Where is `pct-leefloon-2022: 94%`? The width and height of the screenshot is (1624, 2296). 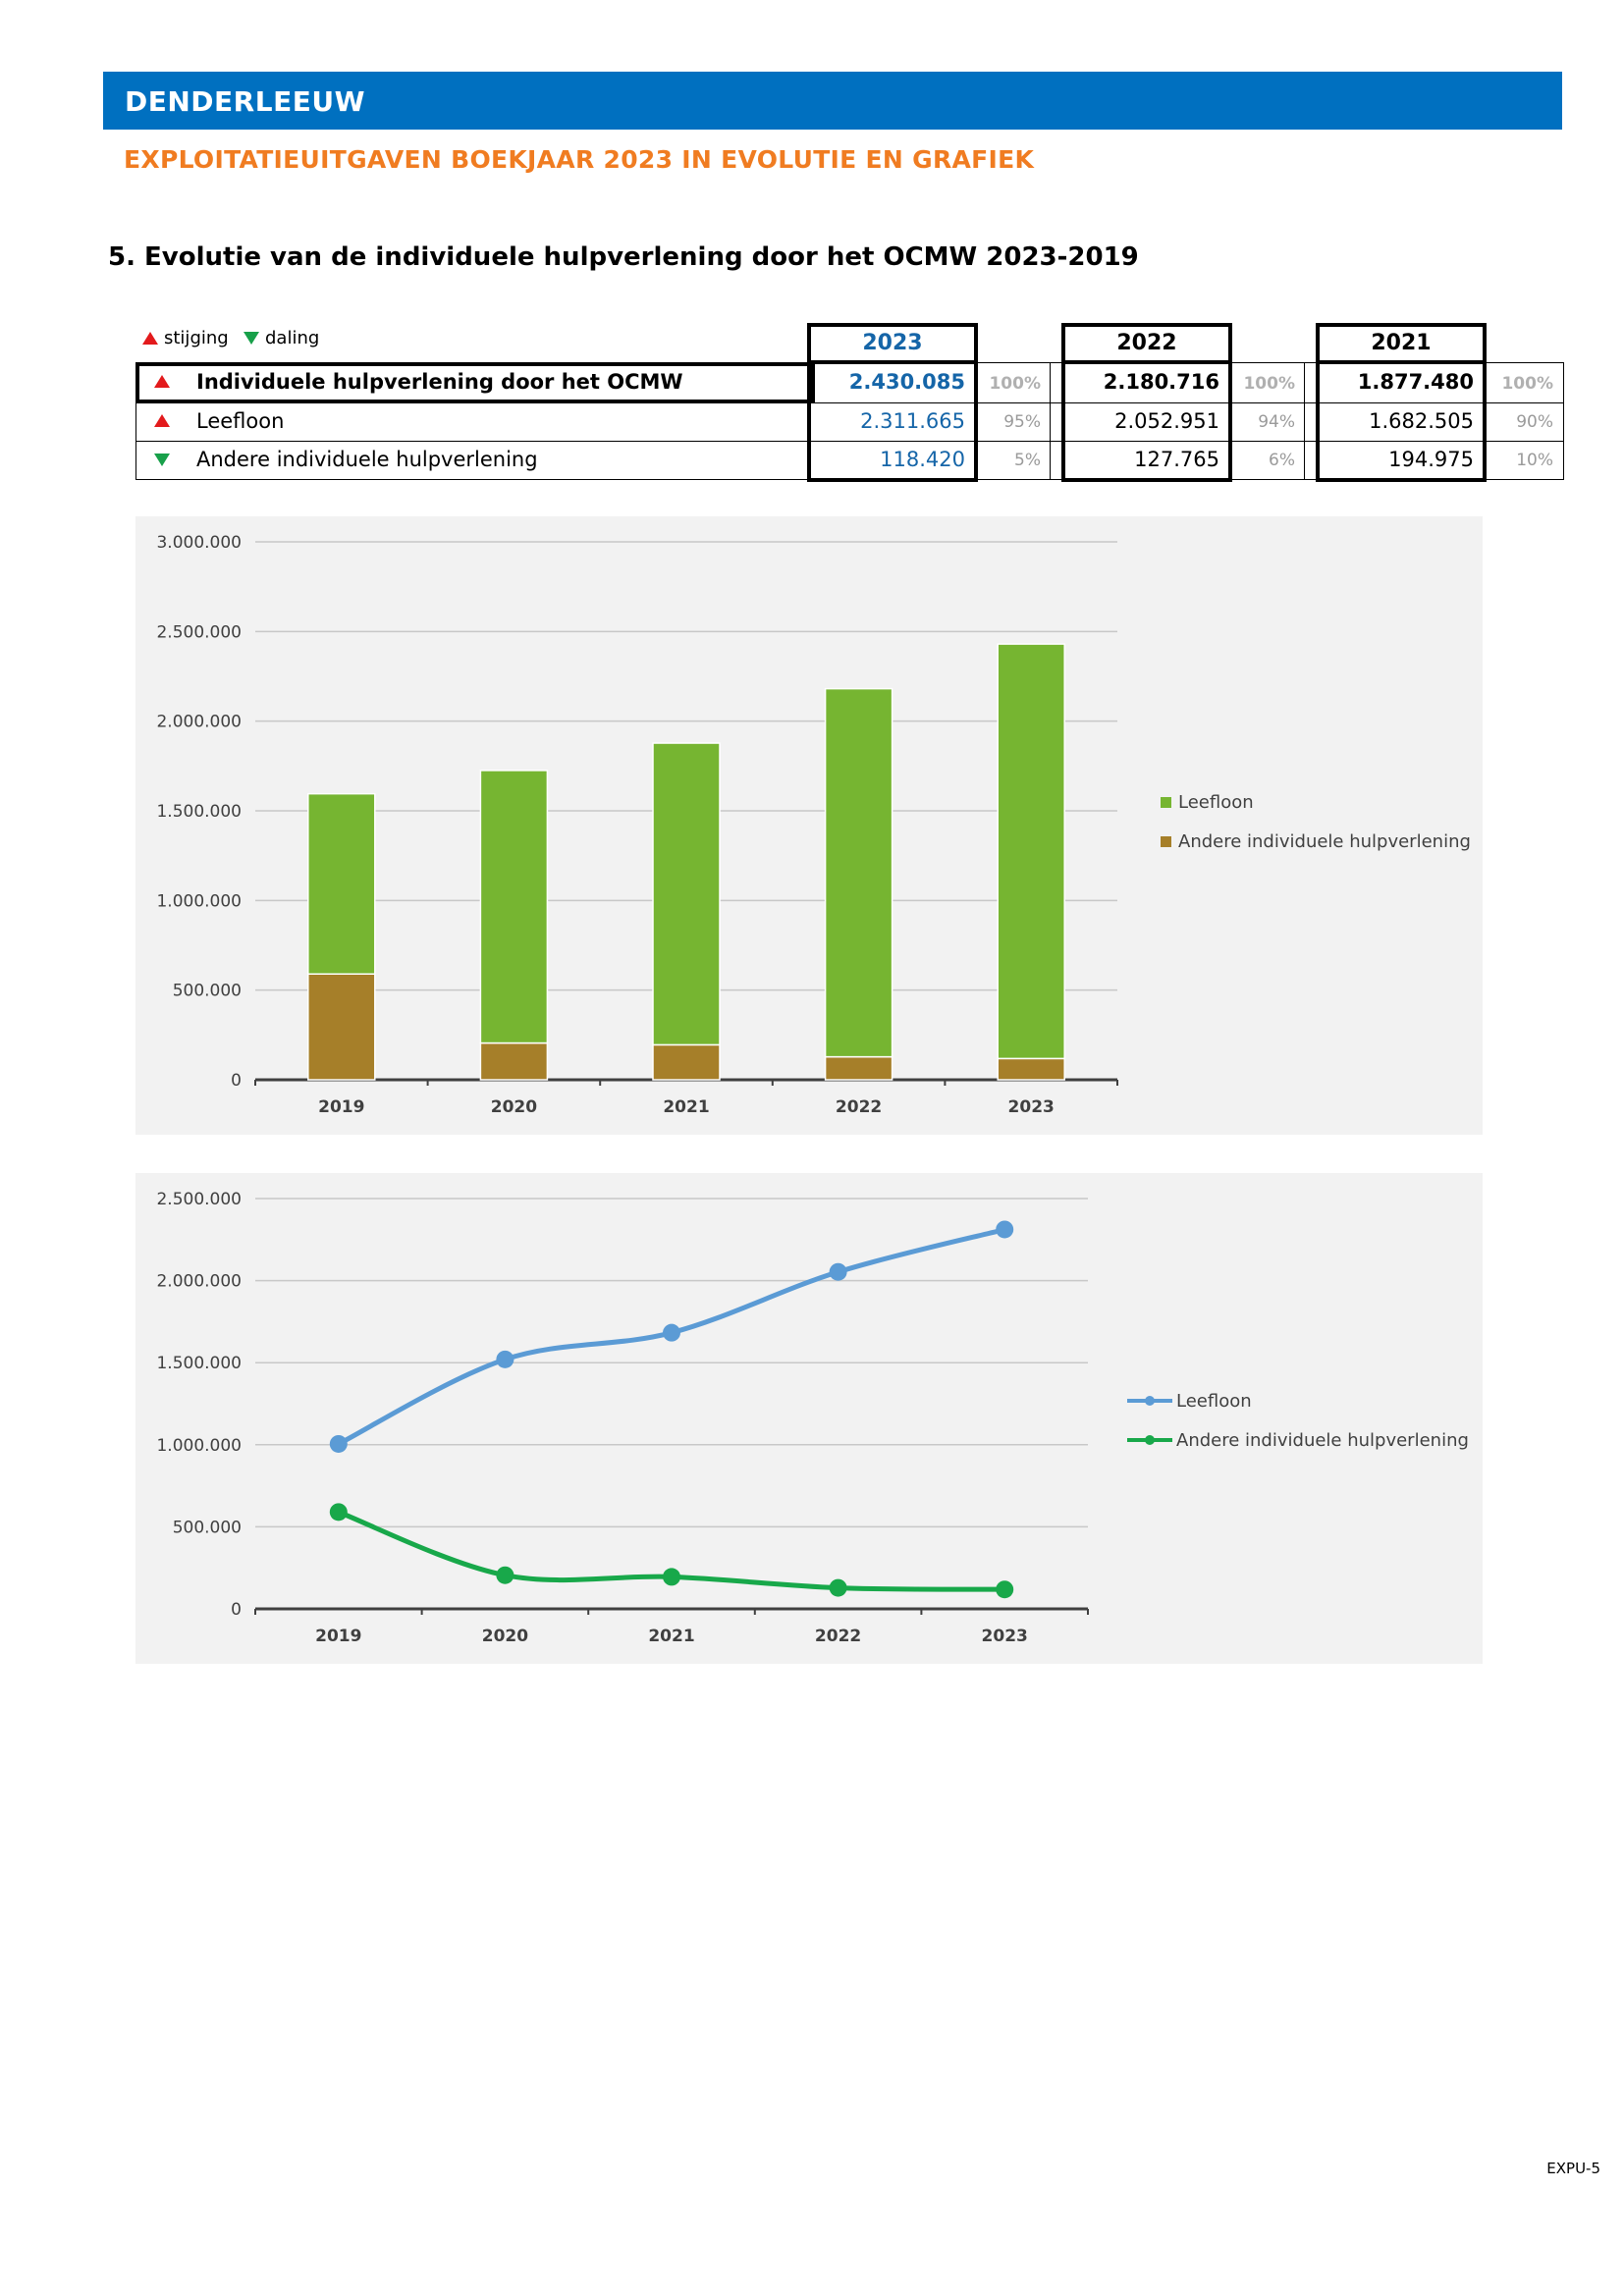
pct-leefloon-2022: 94% is located at coordinates (1276, 422).